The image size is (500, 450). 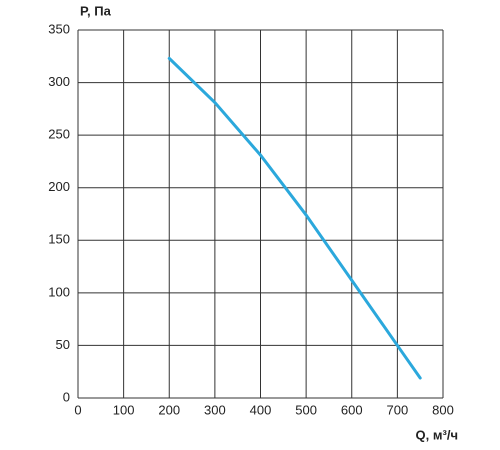 I want to click on x-tick-label: 800, so click(x=443, y=409).